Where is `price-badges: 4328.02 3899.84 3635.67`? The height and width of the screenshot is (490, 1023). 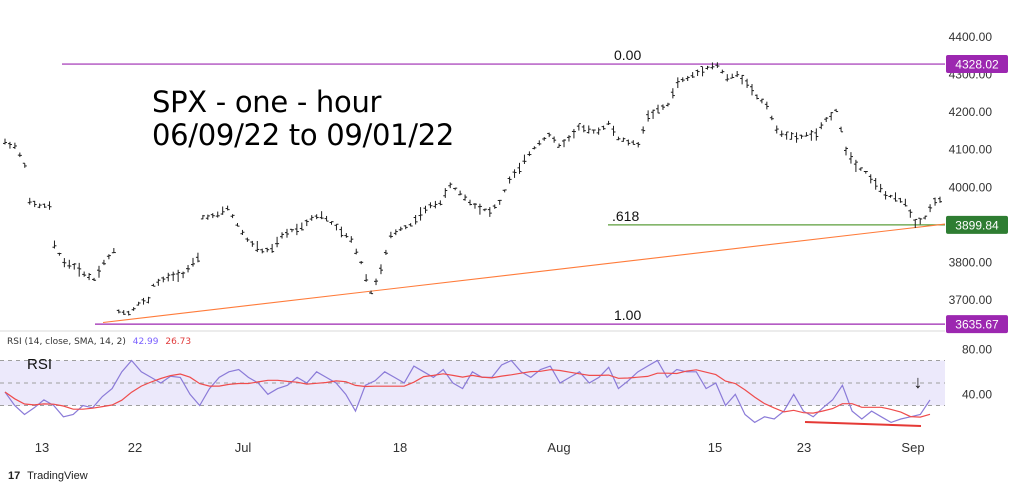
price-badges: 4328.02 3899.84 3635.67 is located at coordinates (977, 194).